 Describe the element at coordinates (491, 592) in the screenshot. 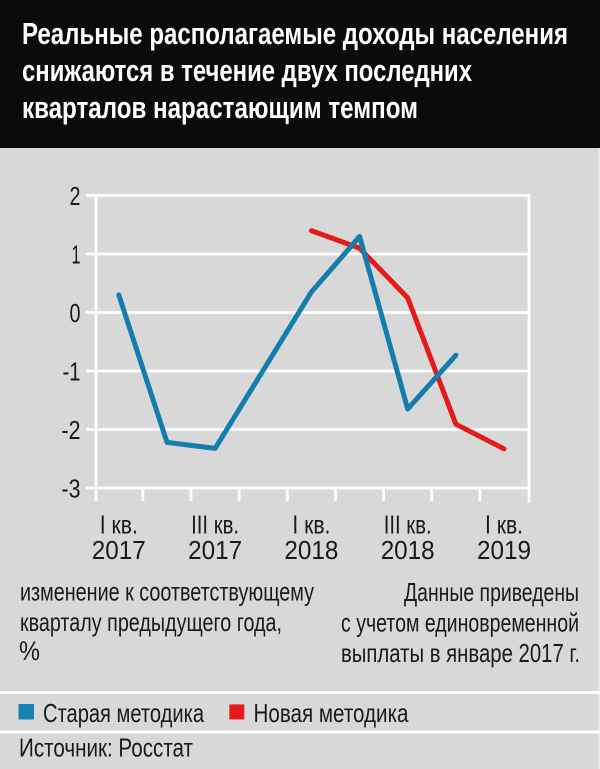

I see `svg-text: Данные приведены` at that location.